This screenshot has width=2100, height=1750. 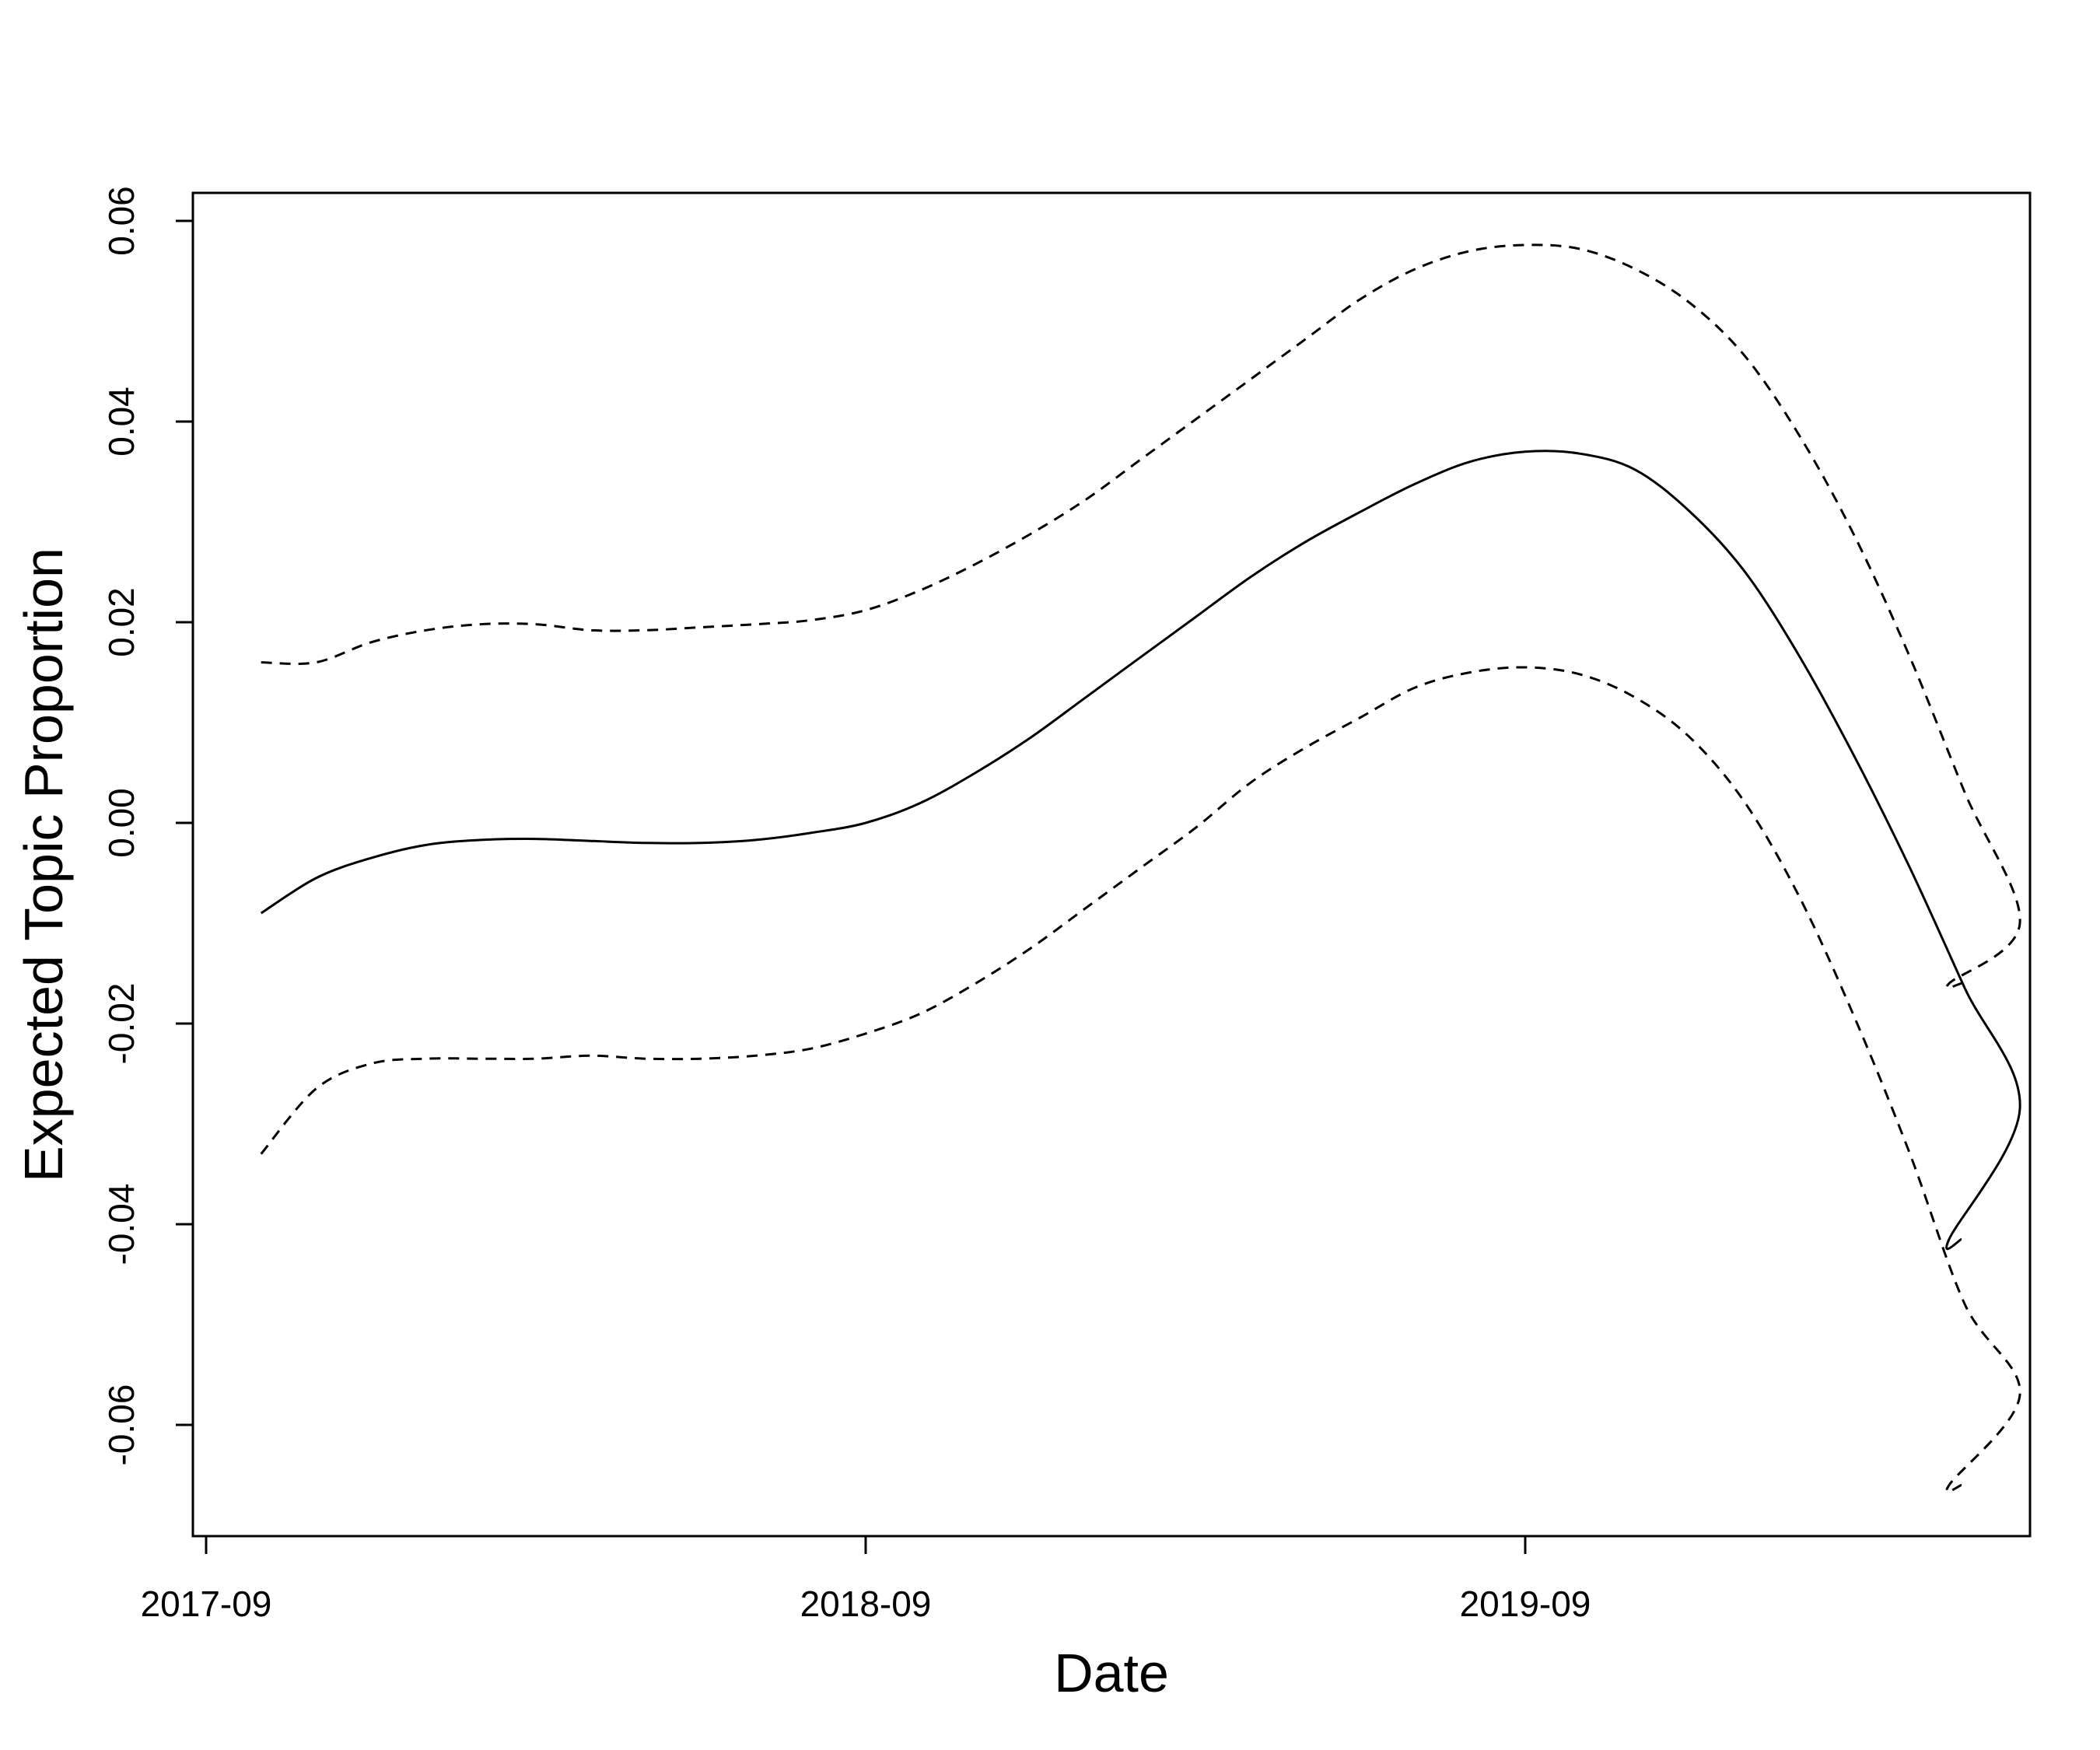 What do you see at coordinates (122, 1024) in the screenshot?
I see `y-tick-label: -0.02` at bounding box center [122, 1024].